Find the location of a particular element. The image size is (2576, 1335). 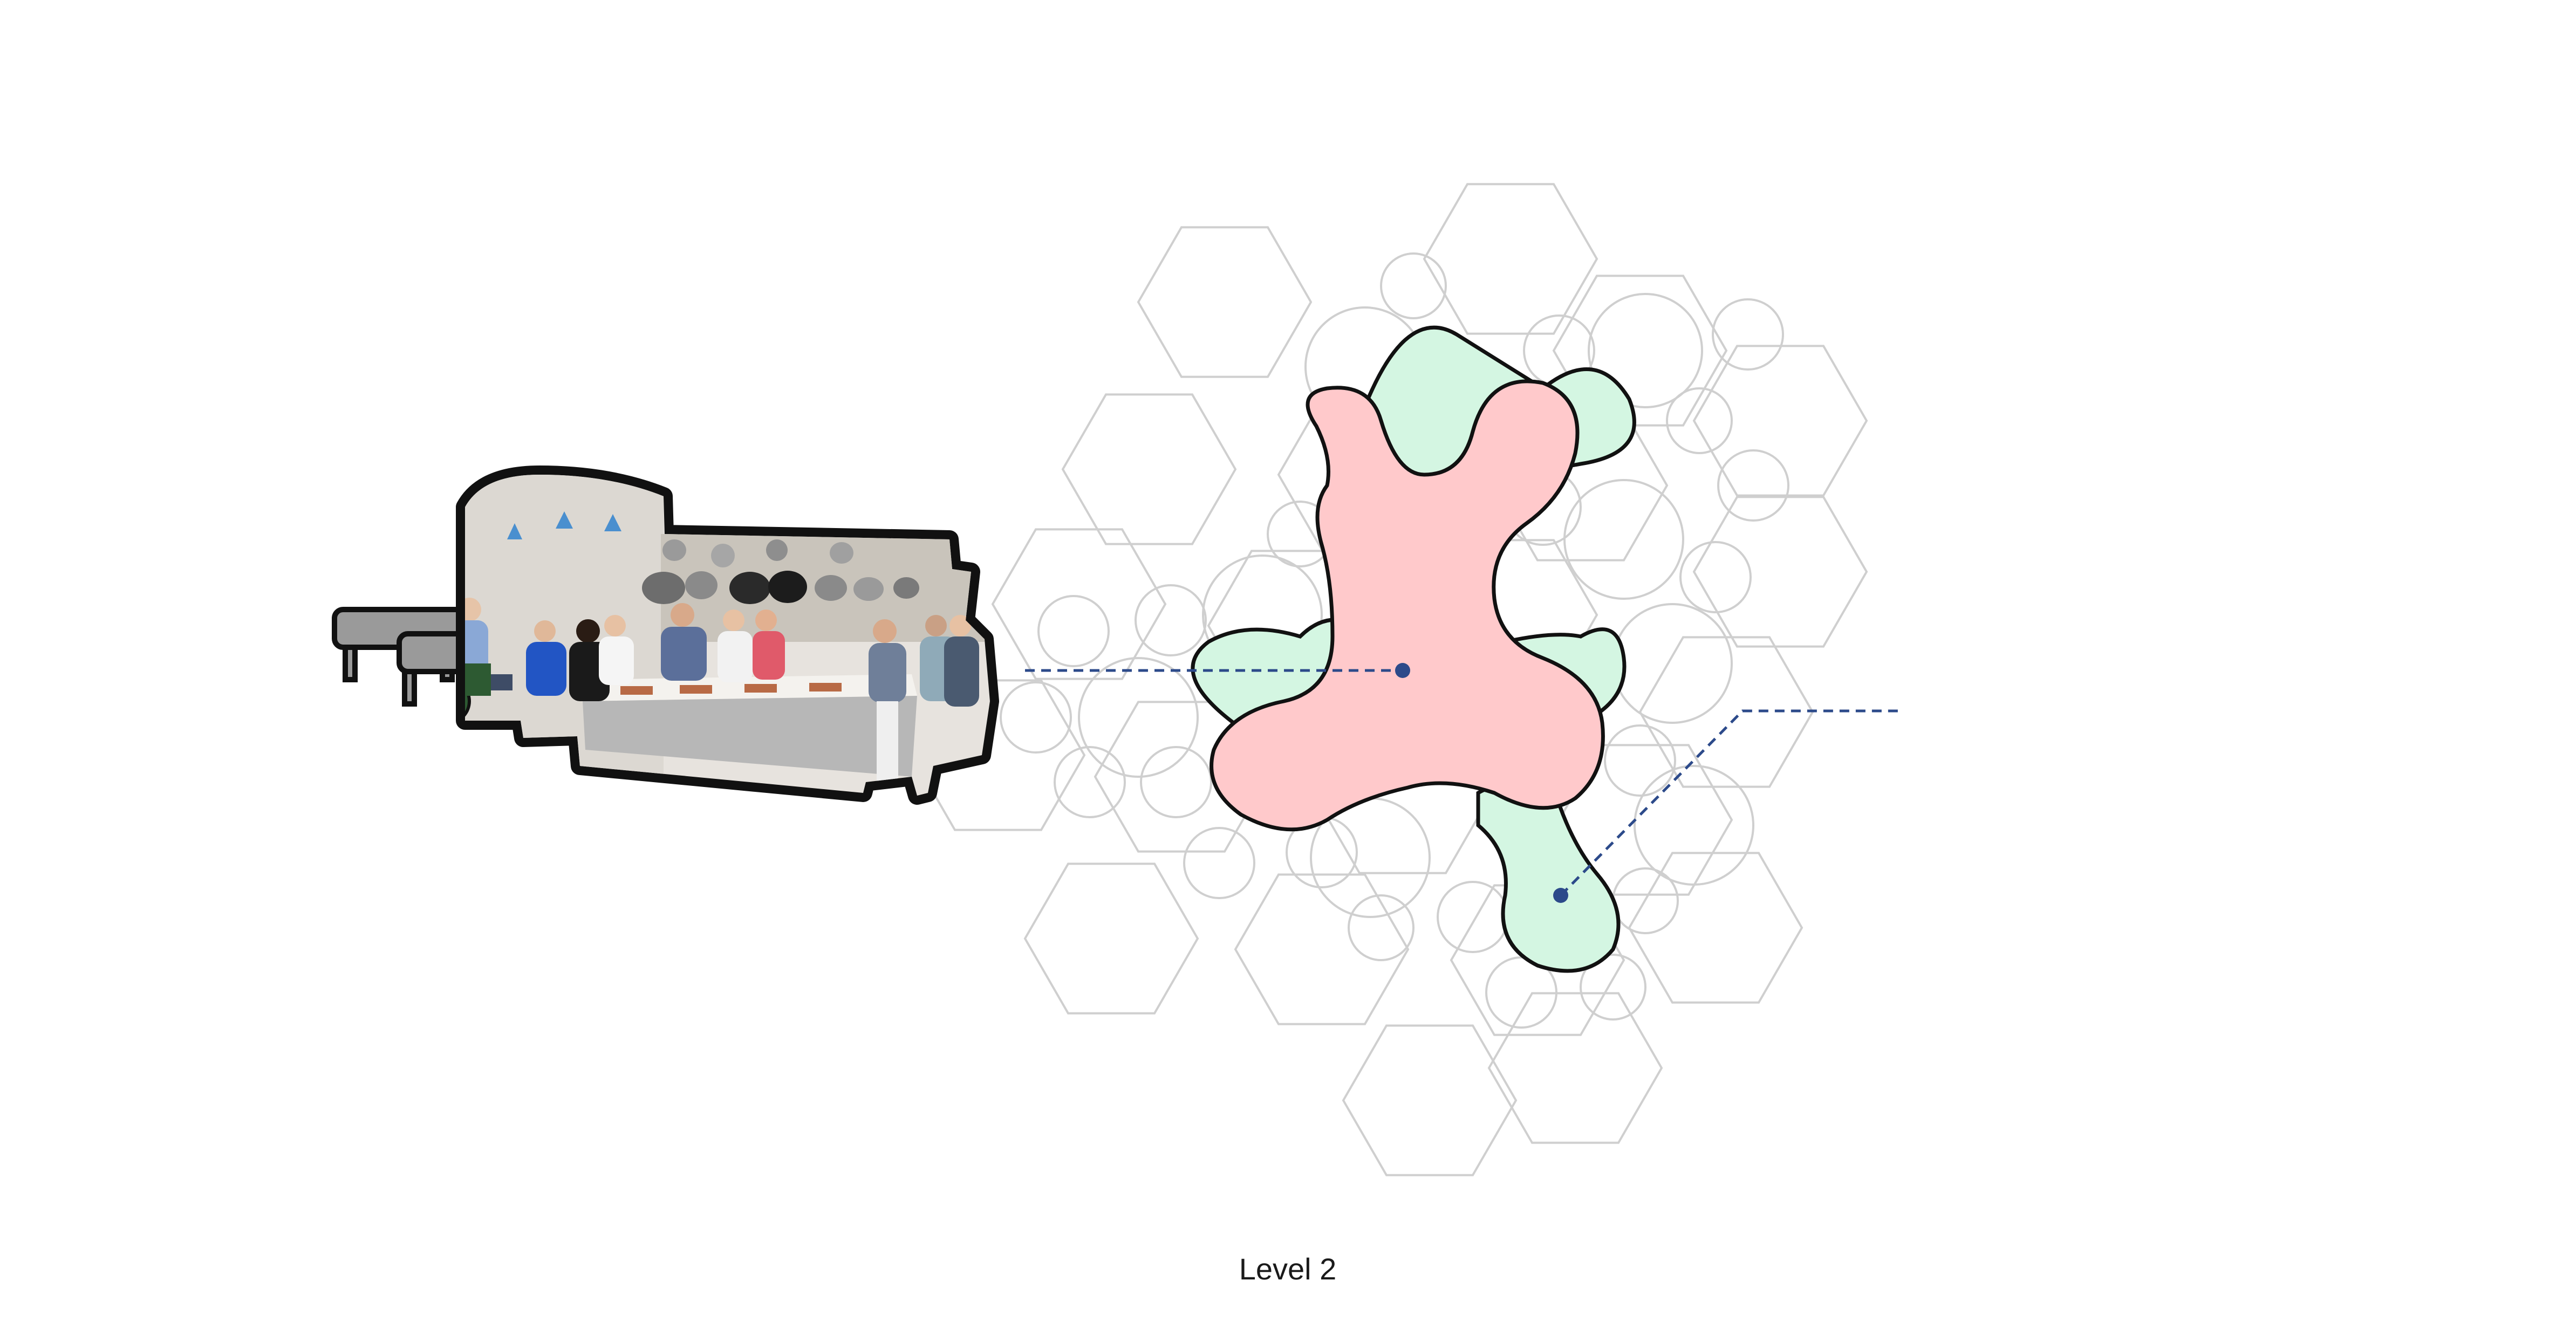

anchor-dot-lobe is located at coordinates (1560, 896).